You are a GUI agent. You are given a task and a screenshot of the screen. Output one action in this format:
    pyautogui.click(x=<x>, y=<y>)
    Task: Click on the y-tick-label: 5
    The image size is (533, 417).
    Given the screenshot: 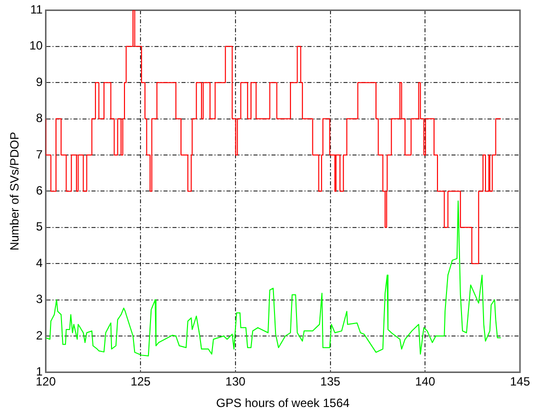 What is the action you would take?
    pyautogui.click(x=40, y=227)
    